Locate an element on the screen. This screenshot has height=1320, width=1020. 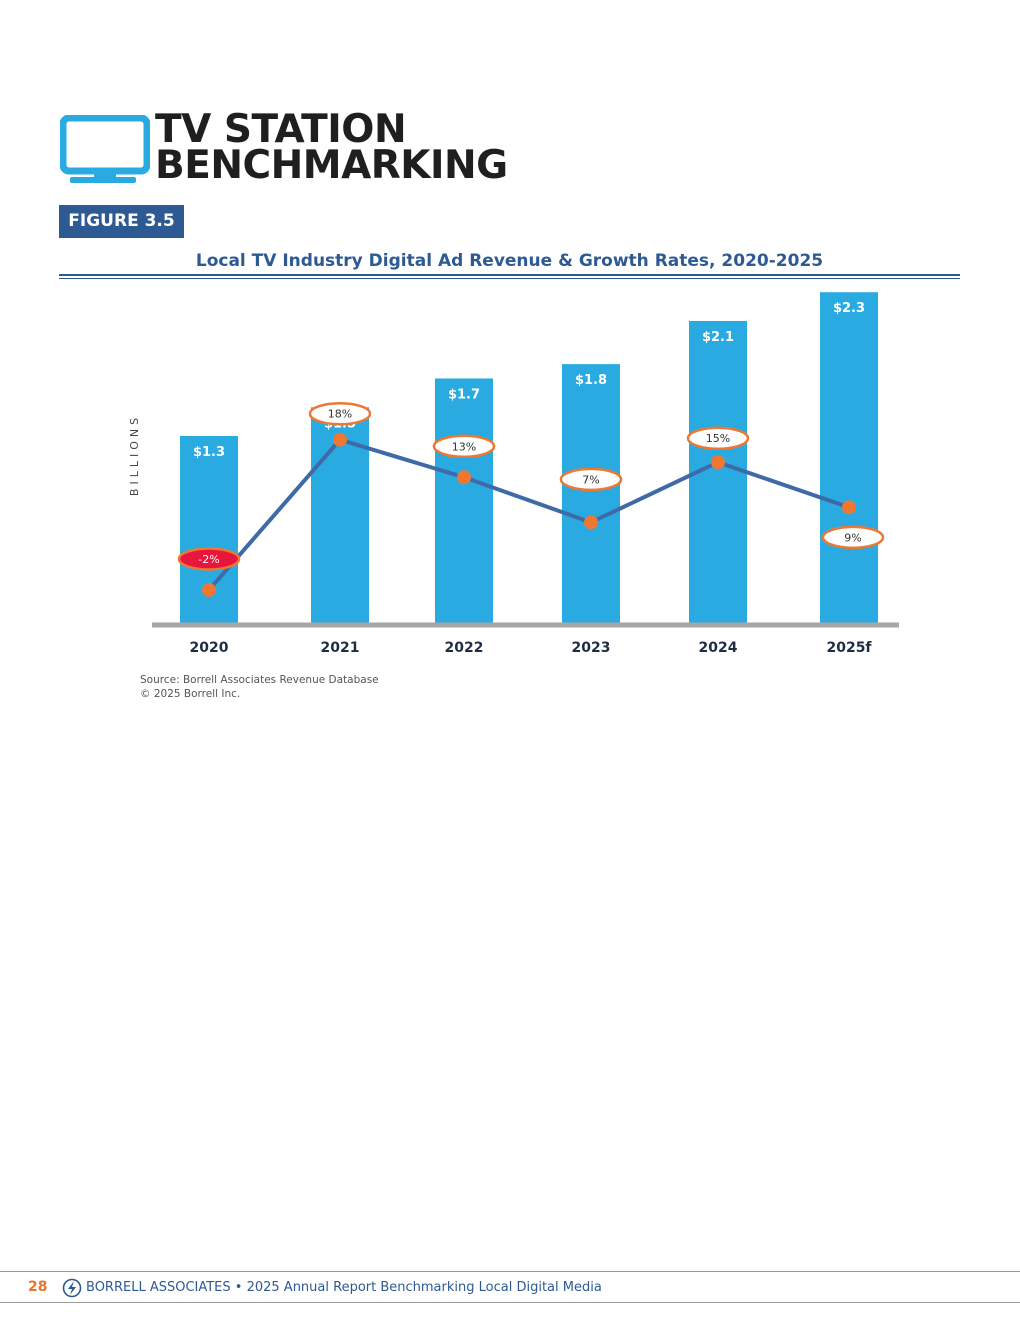
bar-2022 is located at coordinates (464, 500).